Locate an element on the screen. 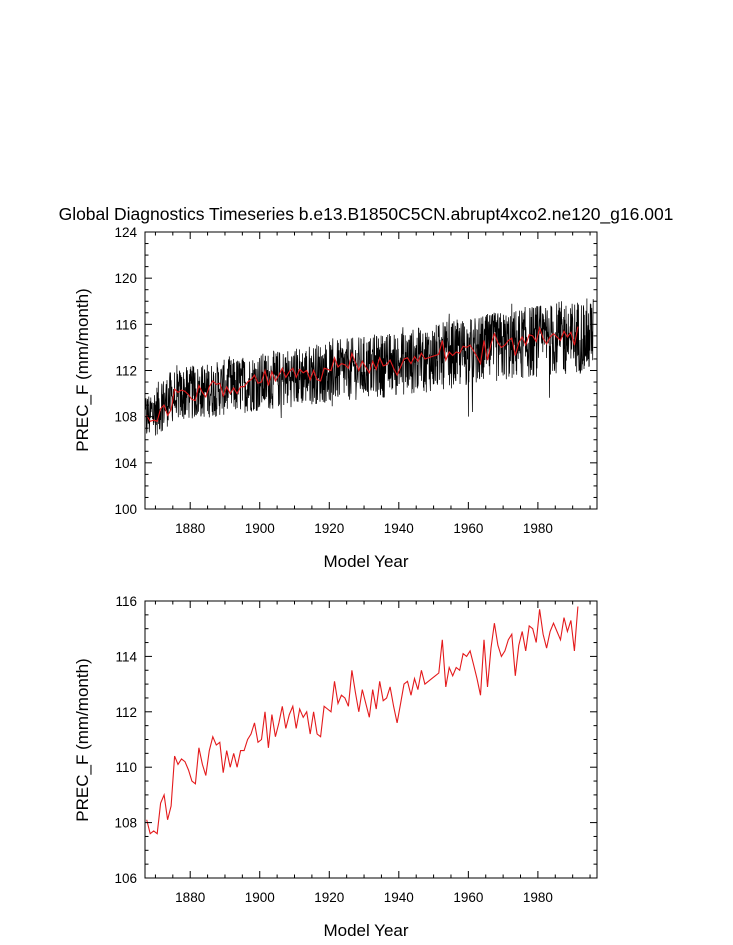 This screenshot has width=733, height=945. y-tick-label: 120 is located at coordinates (125, 278).